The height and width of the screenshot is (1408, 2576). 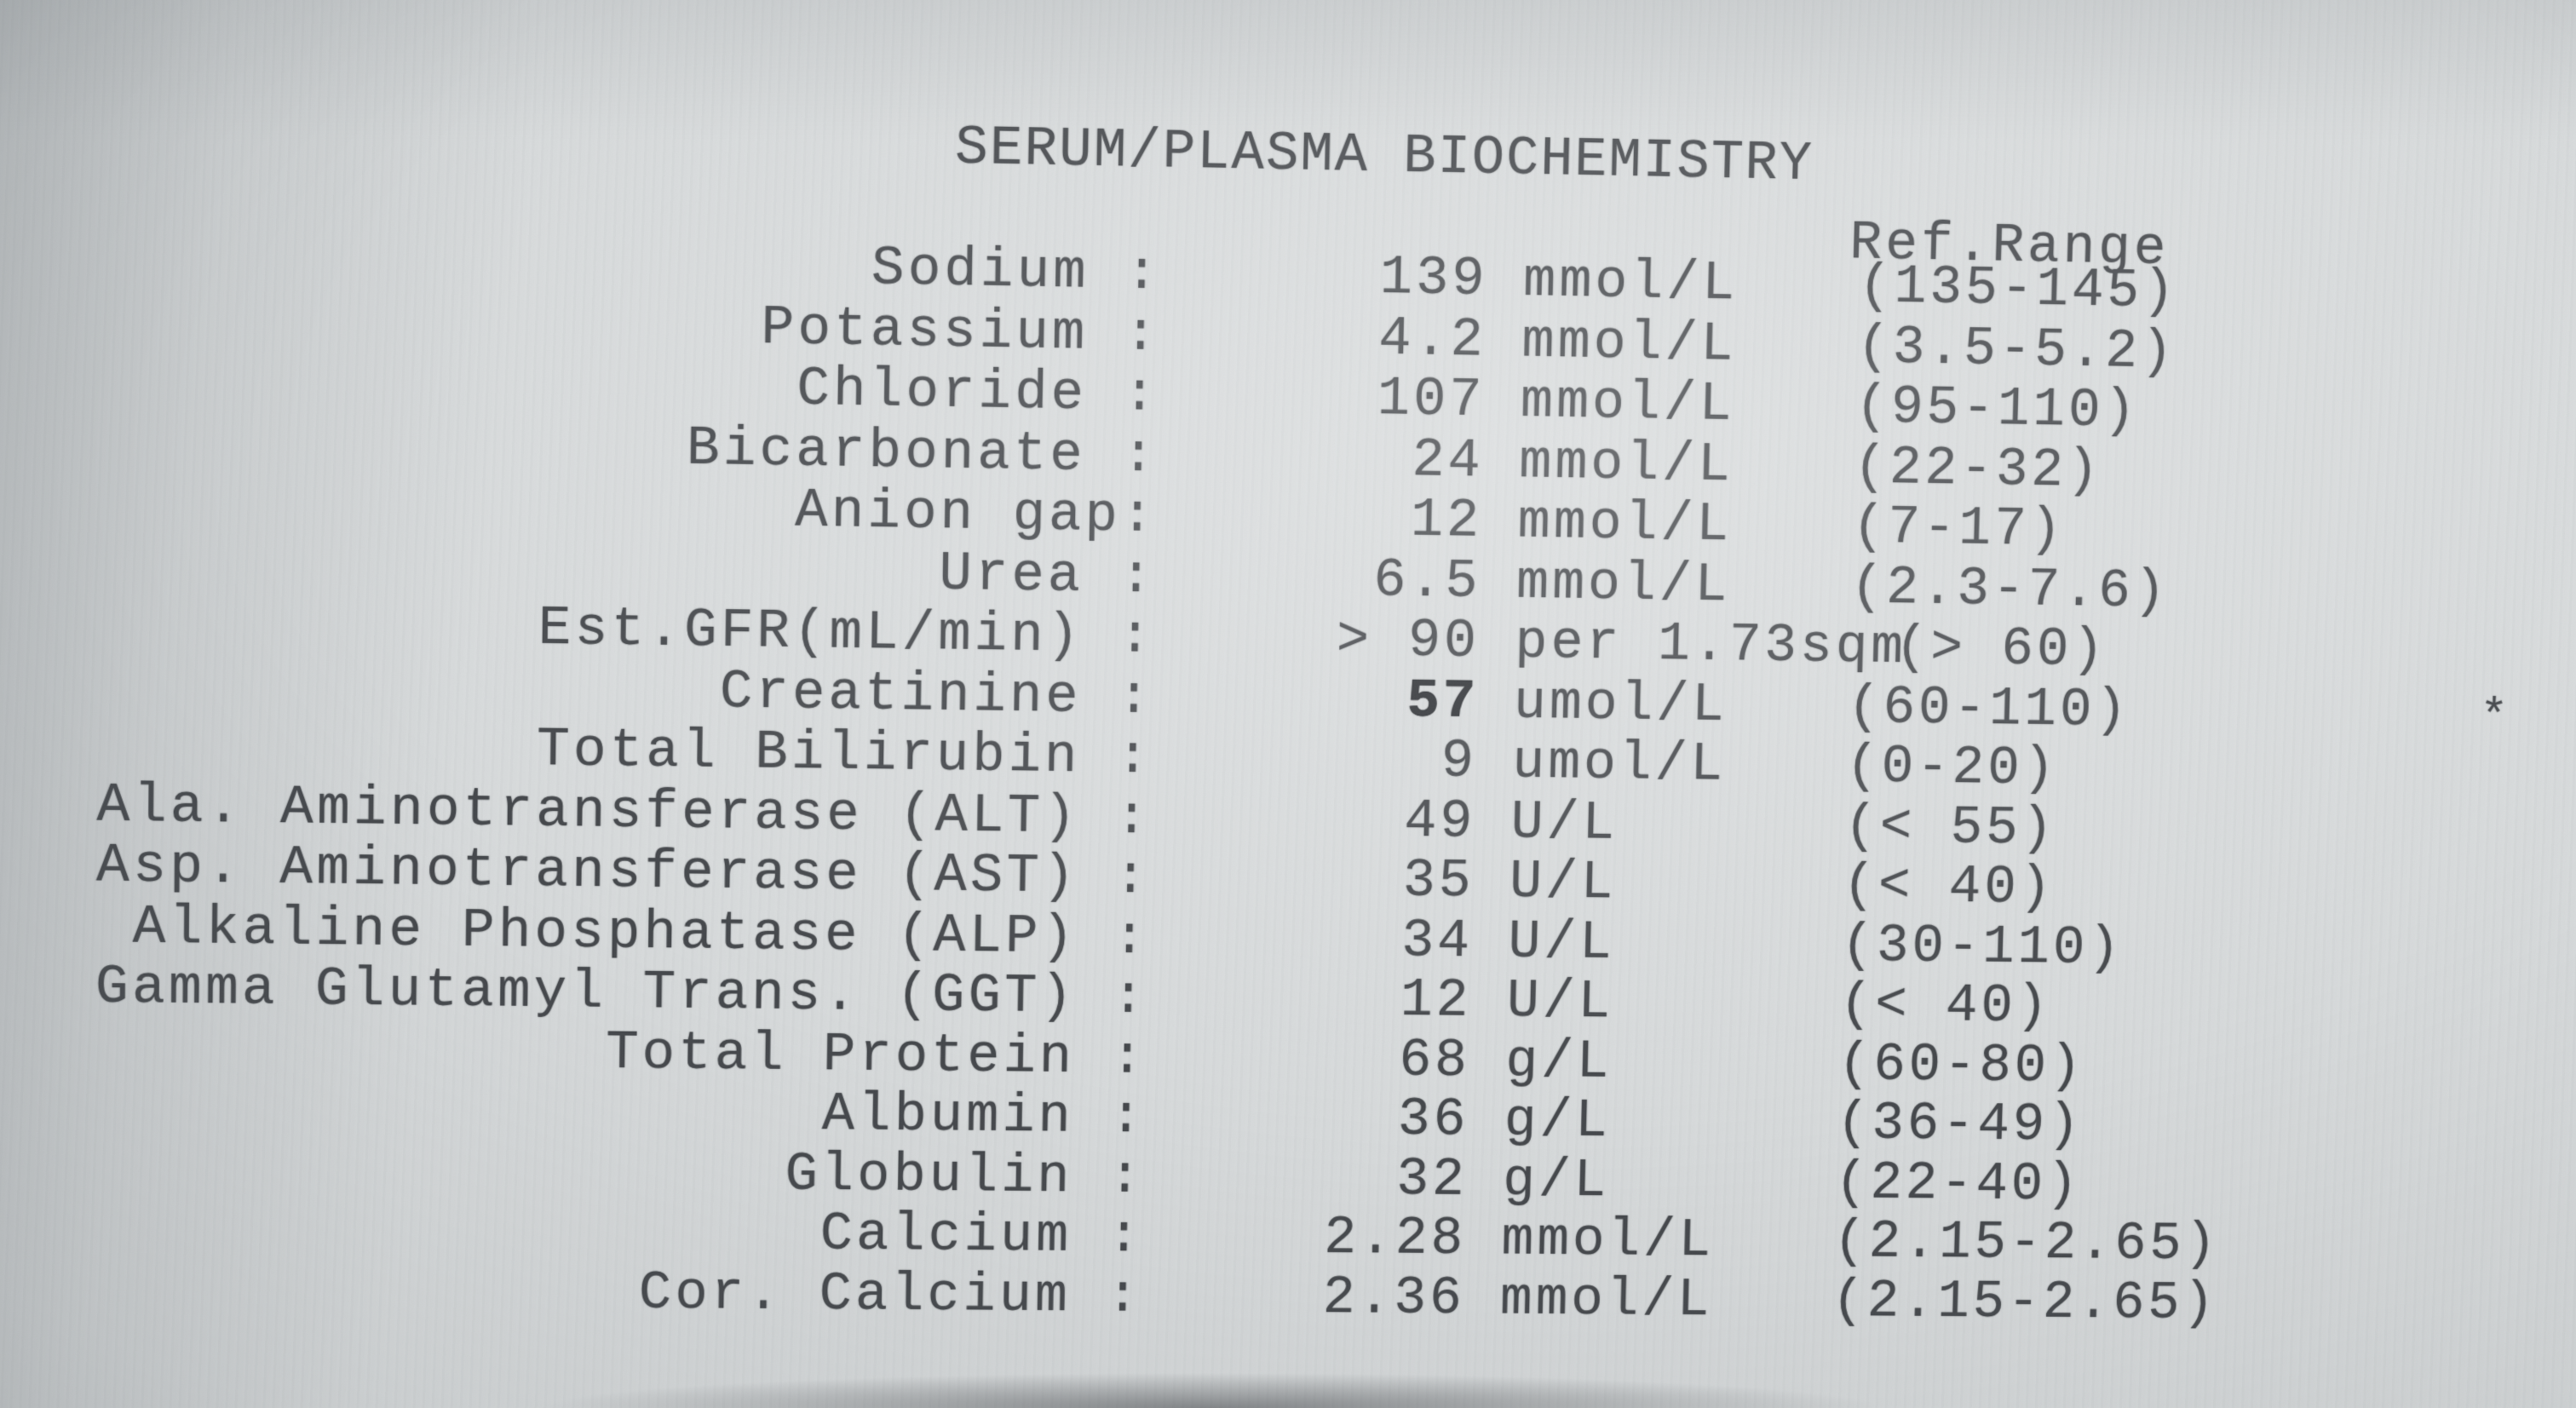 I want to click on test-value: 24, so click(x=1448, y=461).